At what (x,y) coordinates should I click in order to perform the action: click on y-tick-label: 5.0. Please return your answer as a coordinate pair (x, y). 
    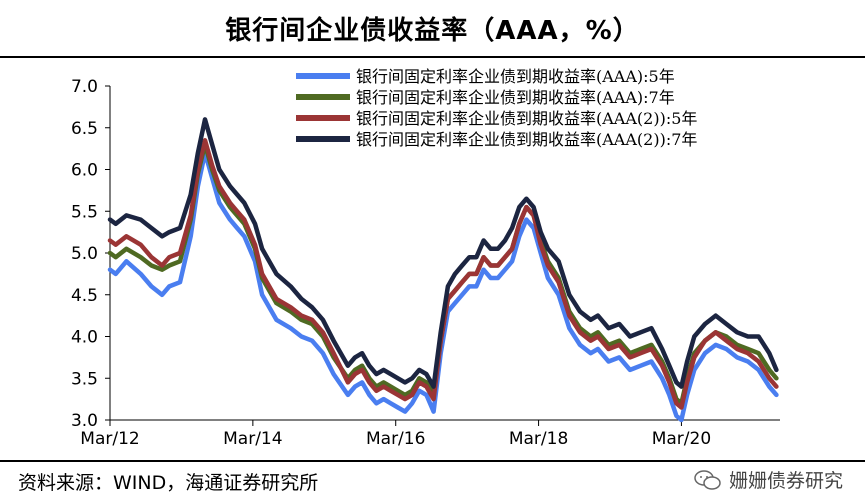
    Looking at the image, I should click on (84, 254).